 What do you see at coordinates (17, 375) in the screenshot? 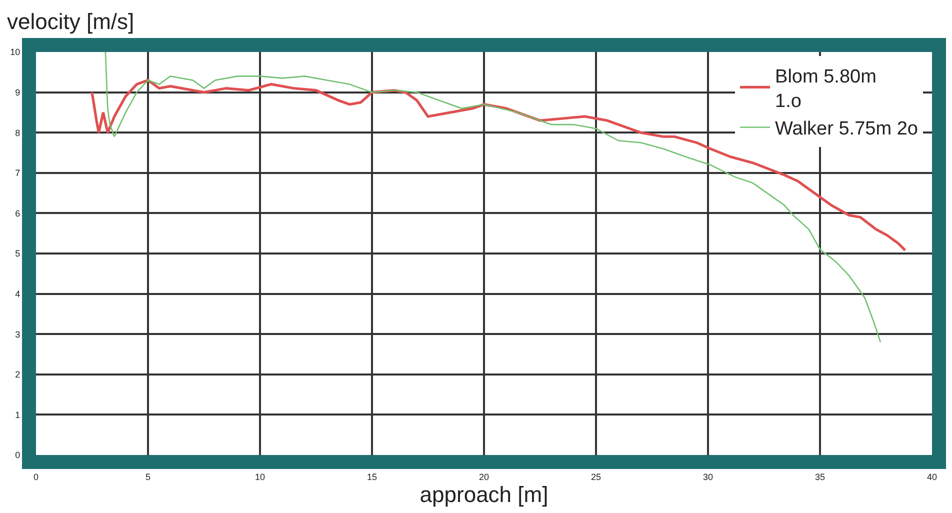
I see `y-tick-label: 2` at bounding box center [17, 375].